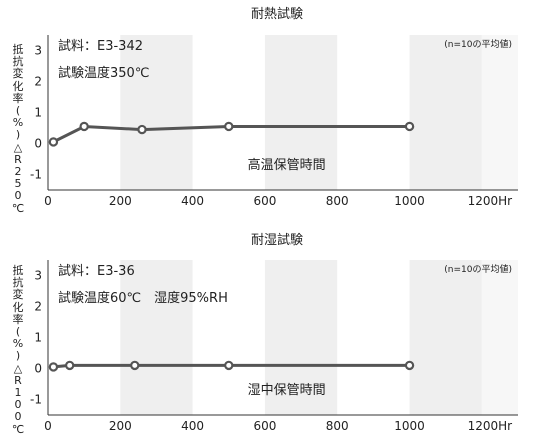  Describe the element at coordinates (478, 44) in the screenshot. I see `heat-note: (n=10の平均値)` at that location.